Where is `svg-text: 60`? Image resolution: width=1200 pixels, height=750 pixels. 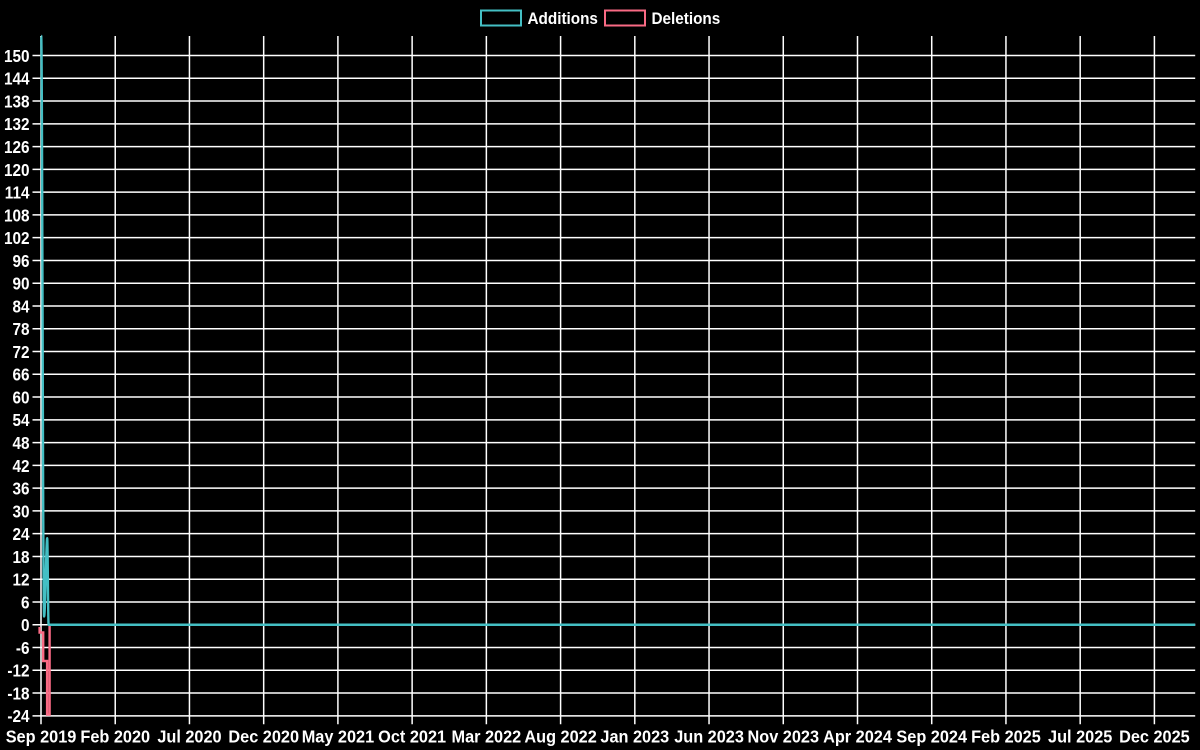
svg-text: 60 is located at coordinates (20, 398).